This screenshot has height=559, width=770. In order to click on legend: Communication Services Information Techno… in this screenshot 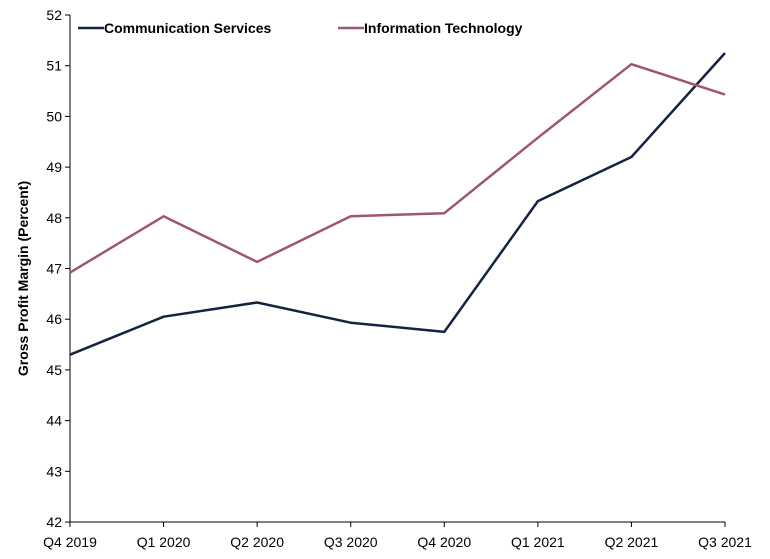, I will do `click(300, 28)`.